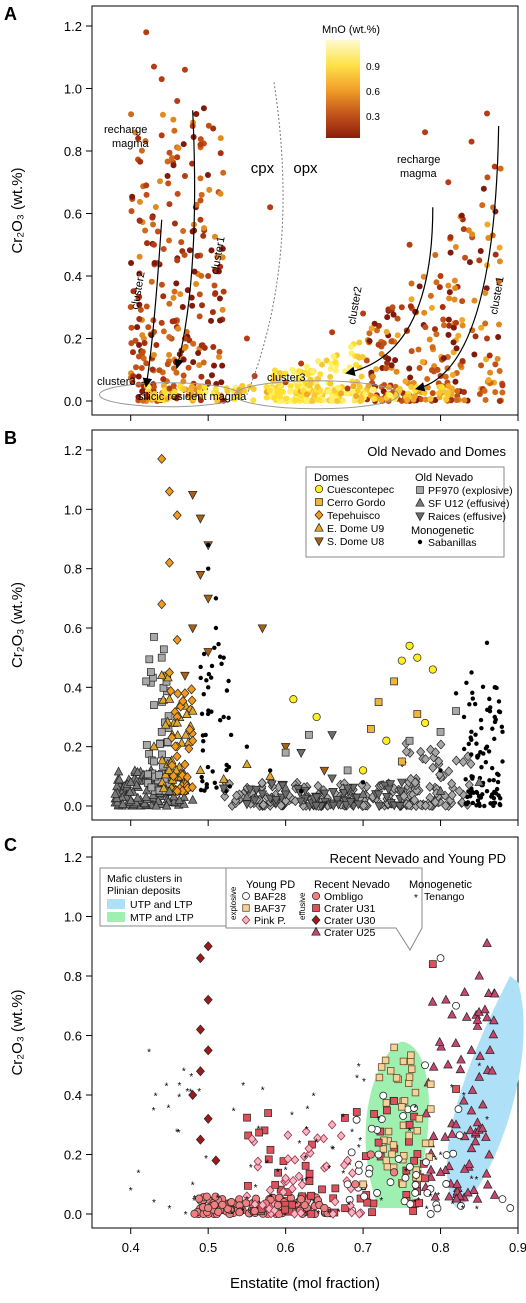  What do you see at coordinates (73, 151) in the screenshot?
I see `y-tick-label: 0.8` at bounding box center [73, 151].